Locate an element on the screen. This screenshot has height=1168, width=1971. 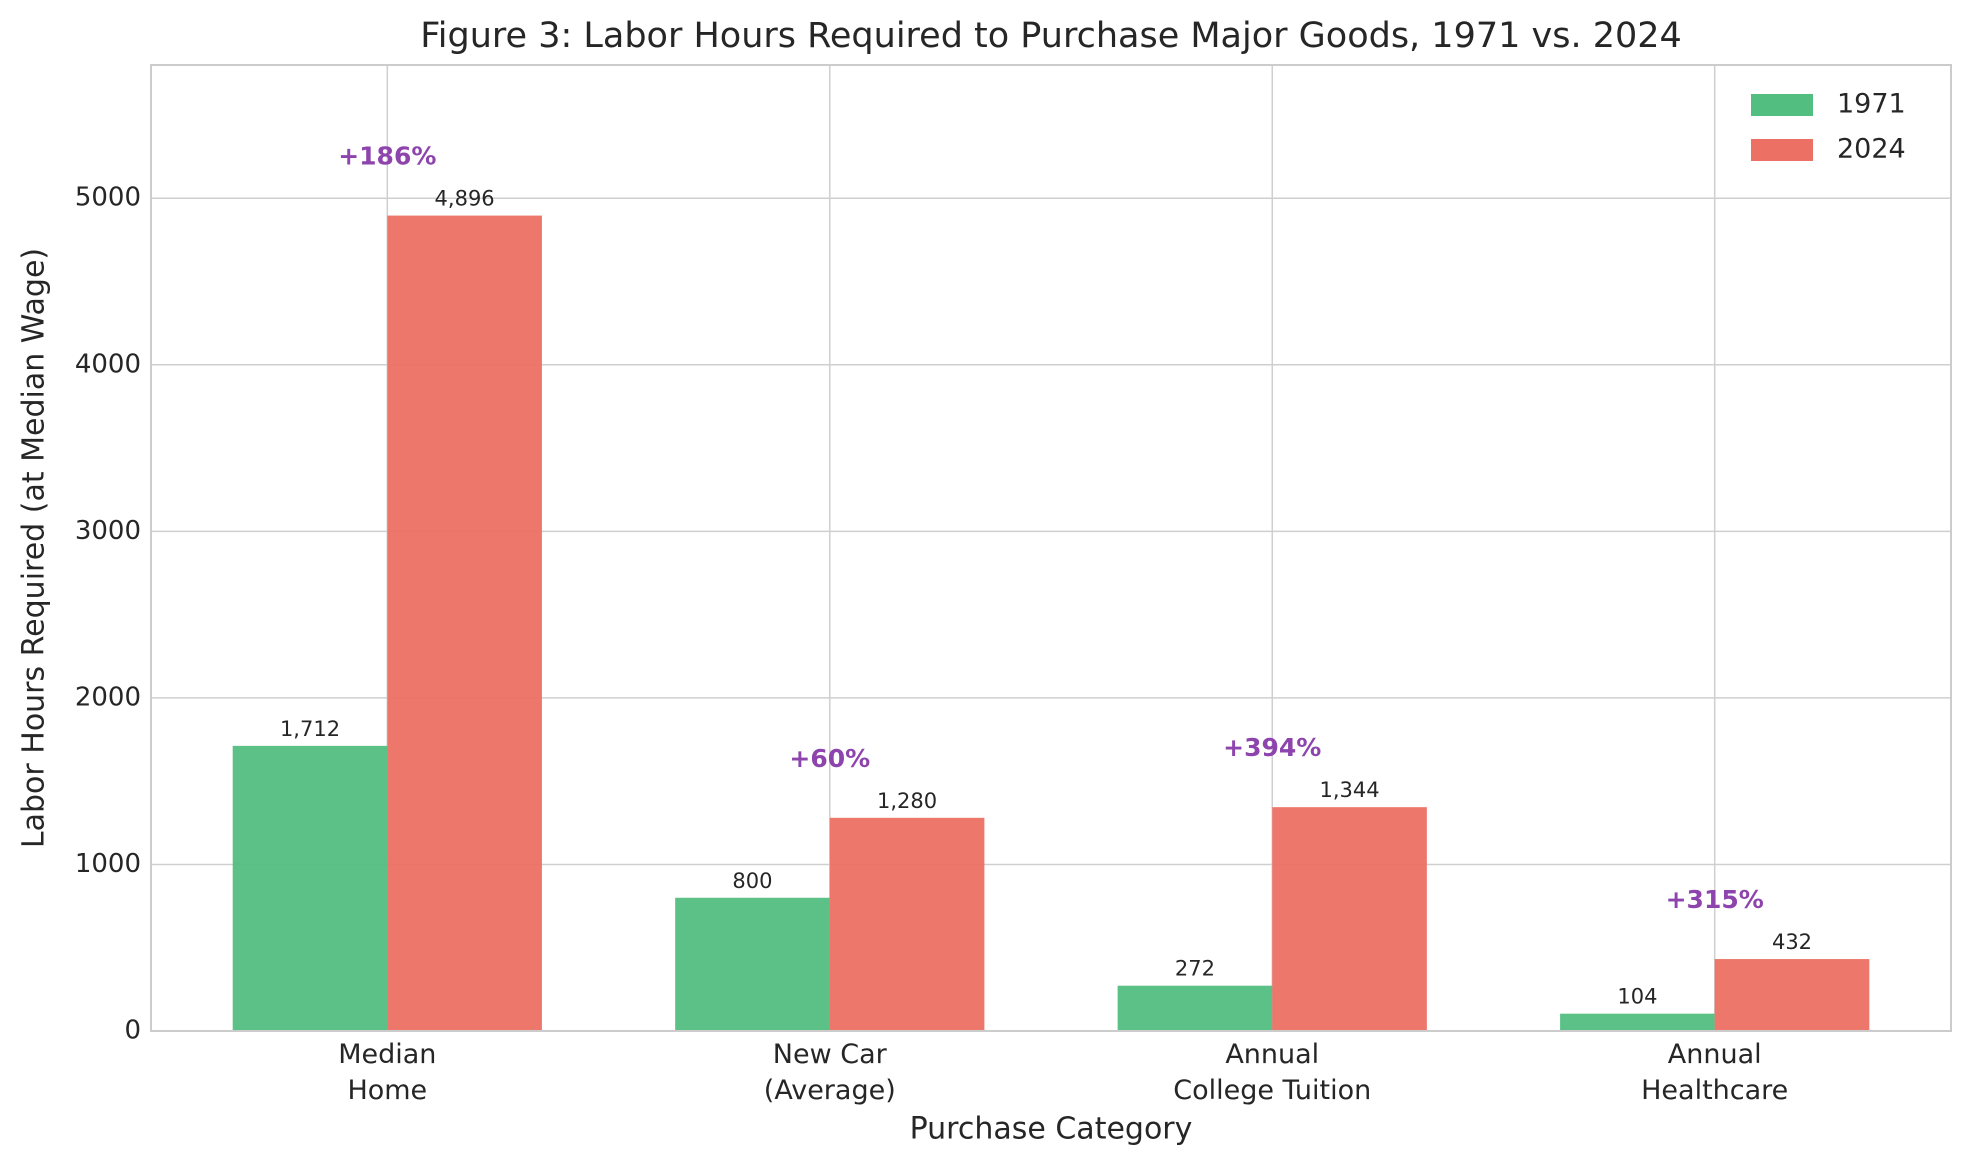
x-tick-line: Median is located at coordinates (387, 1054).